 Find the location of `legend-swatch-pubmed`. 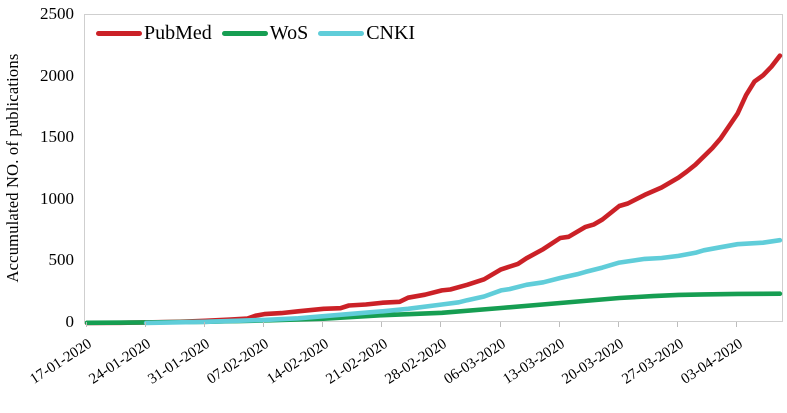

legend-swatch-pubmed is located at coordinates (119, 33).